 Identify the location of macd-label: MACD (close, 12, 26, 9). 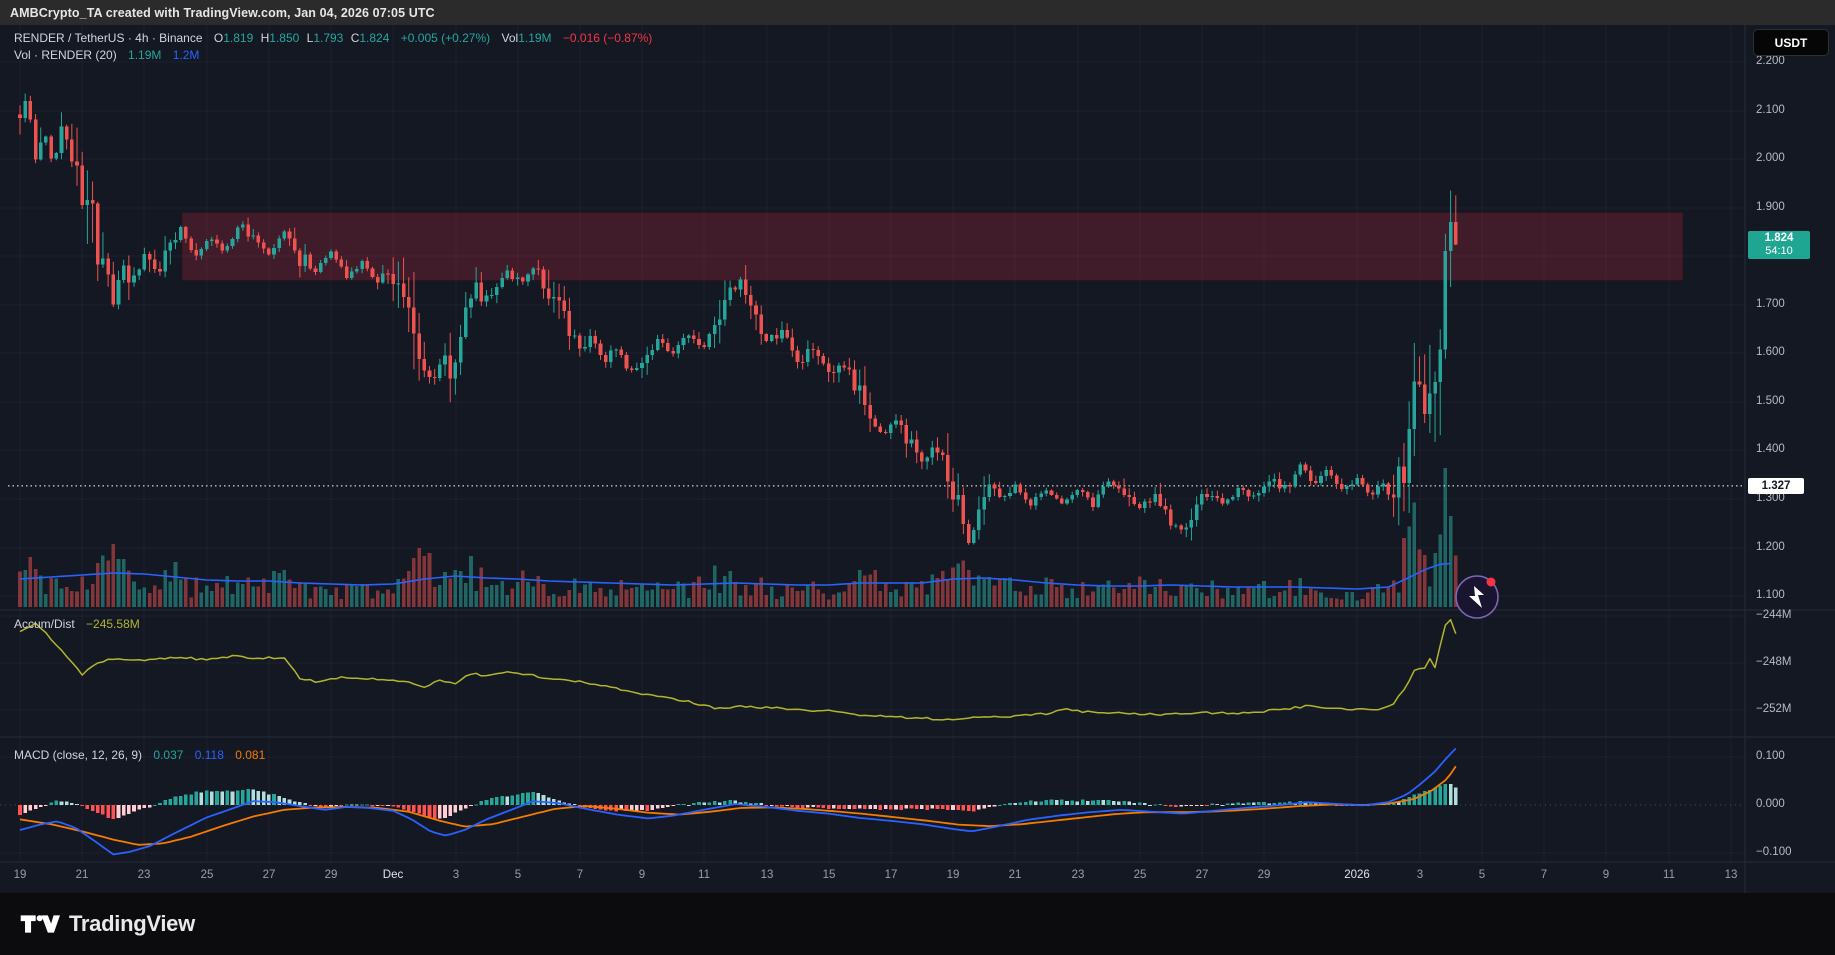
(78, 755).